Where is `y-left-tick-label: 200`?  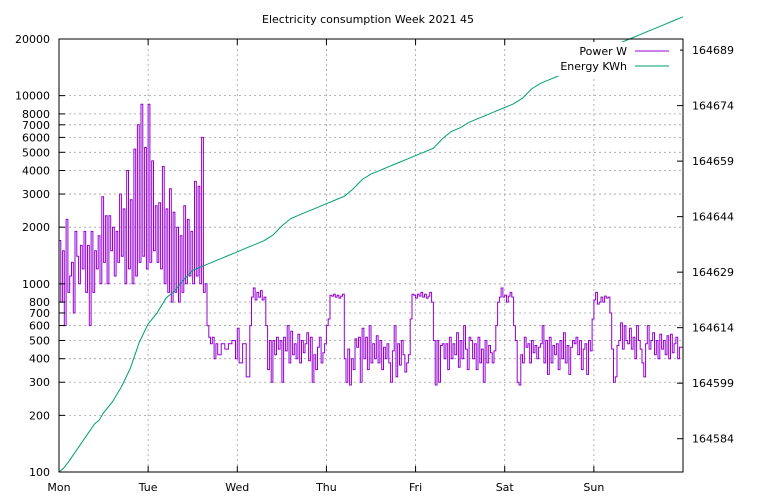
y-left-tick-label: 200 is located at coordinates (39, 415).